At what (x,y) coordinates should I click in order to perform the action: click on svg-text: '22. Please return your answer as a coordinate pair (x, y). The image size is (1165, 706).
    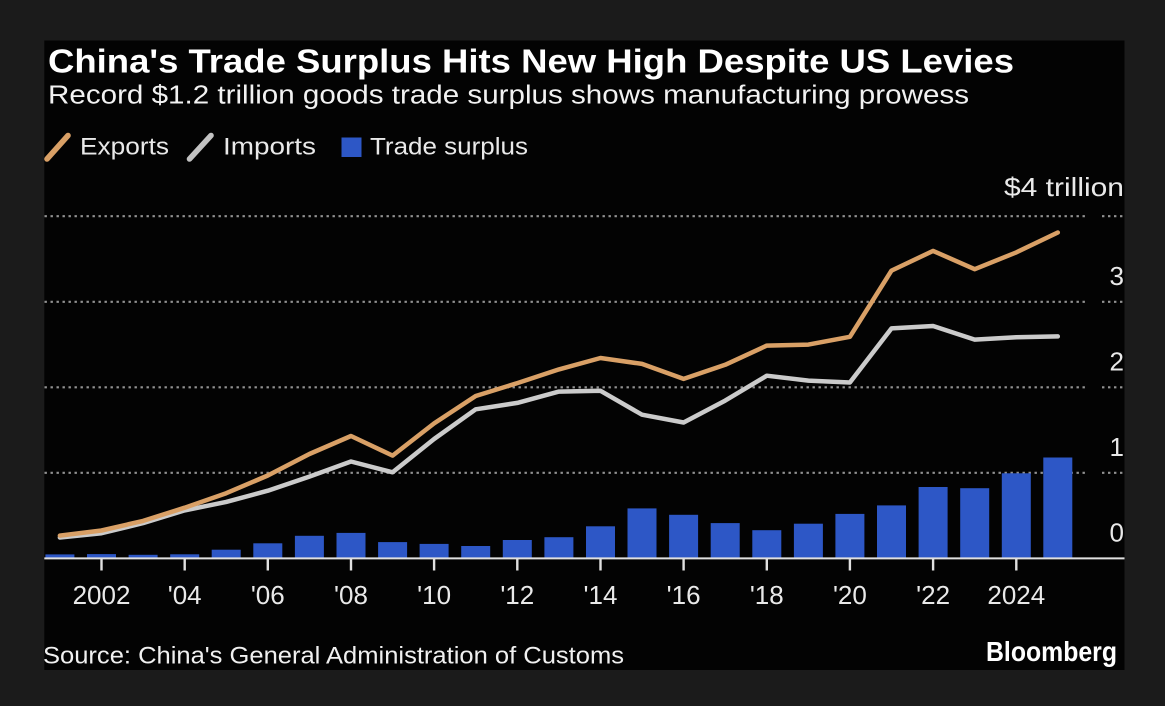
    Looking at the image, I should click on (933, 595).